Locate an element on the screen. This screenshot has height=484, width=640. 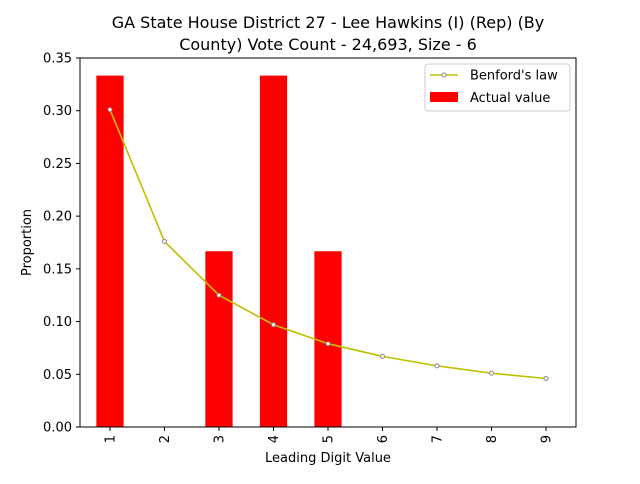
x-tick-label: 8 is located at coordinates (492, 439).